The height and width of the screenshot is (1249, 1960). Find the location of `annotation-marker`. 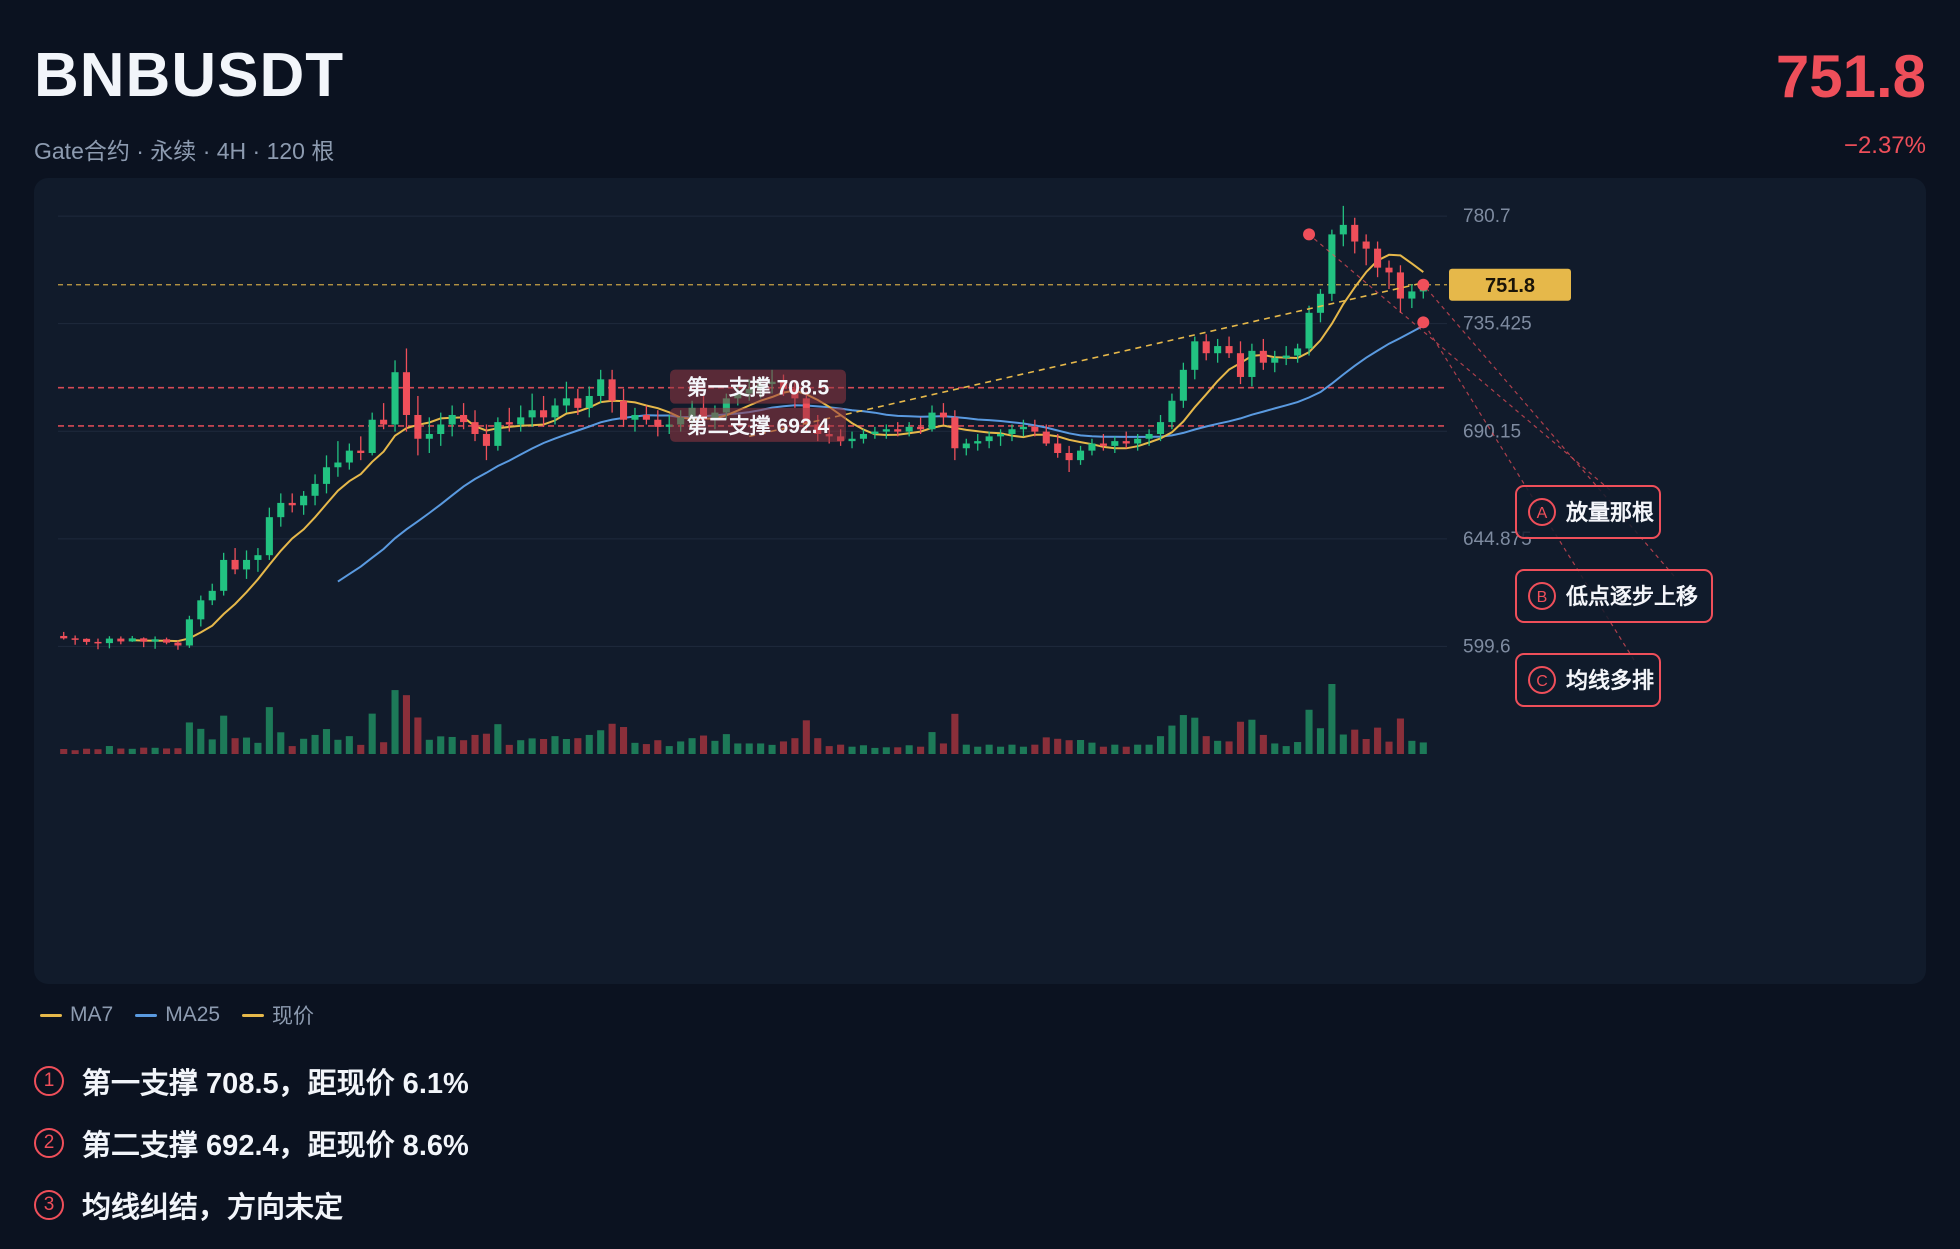

annotation-marker is located at coordinates (1423, 322).